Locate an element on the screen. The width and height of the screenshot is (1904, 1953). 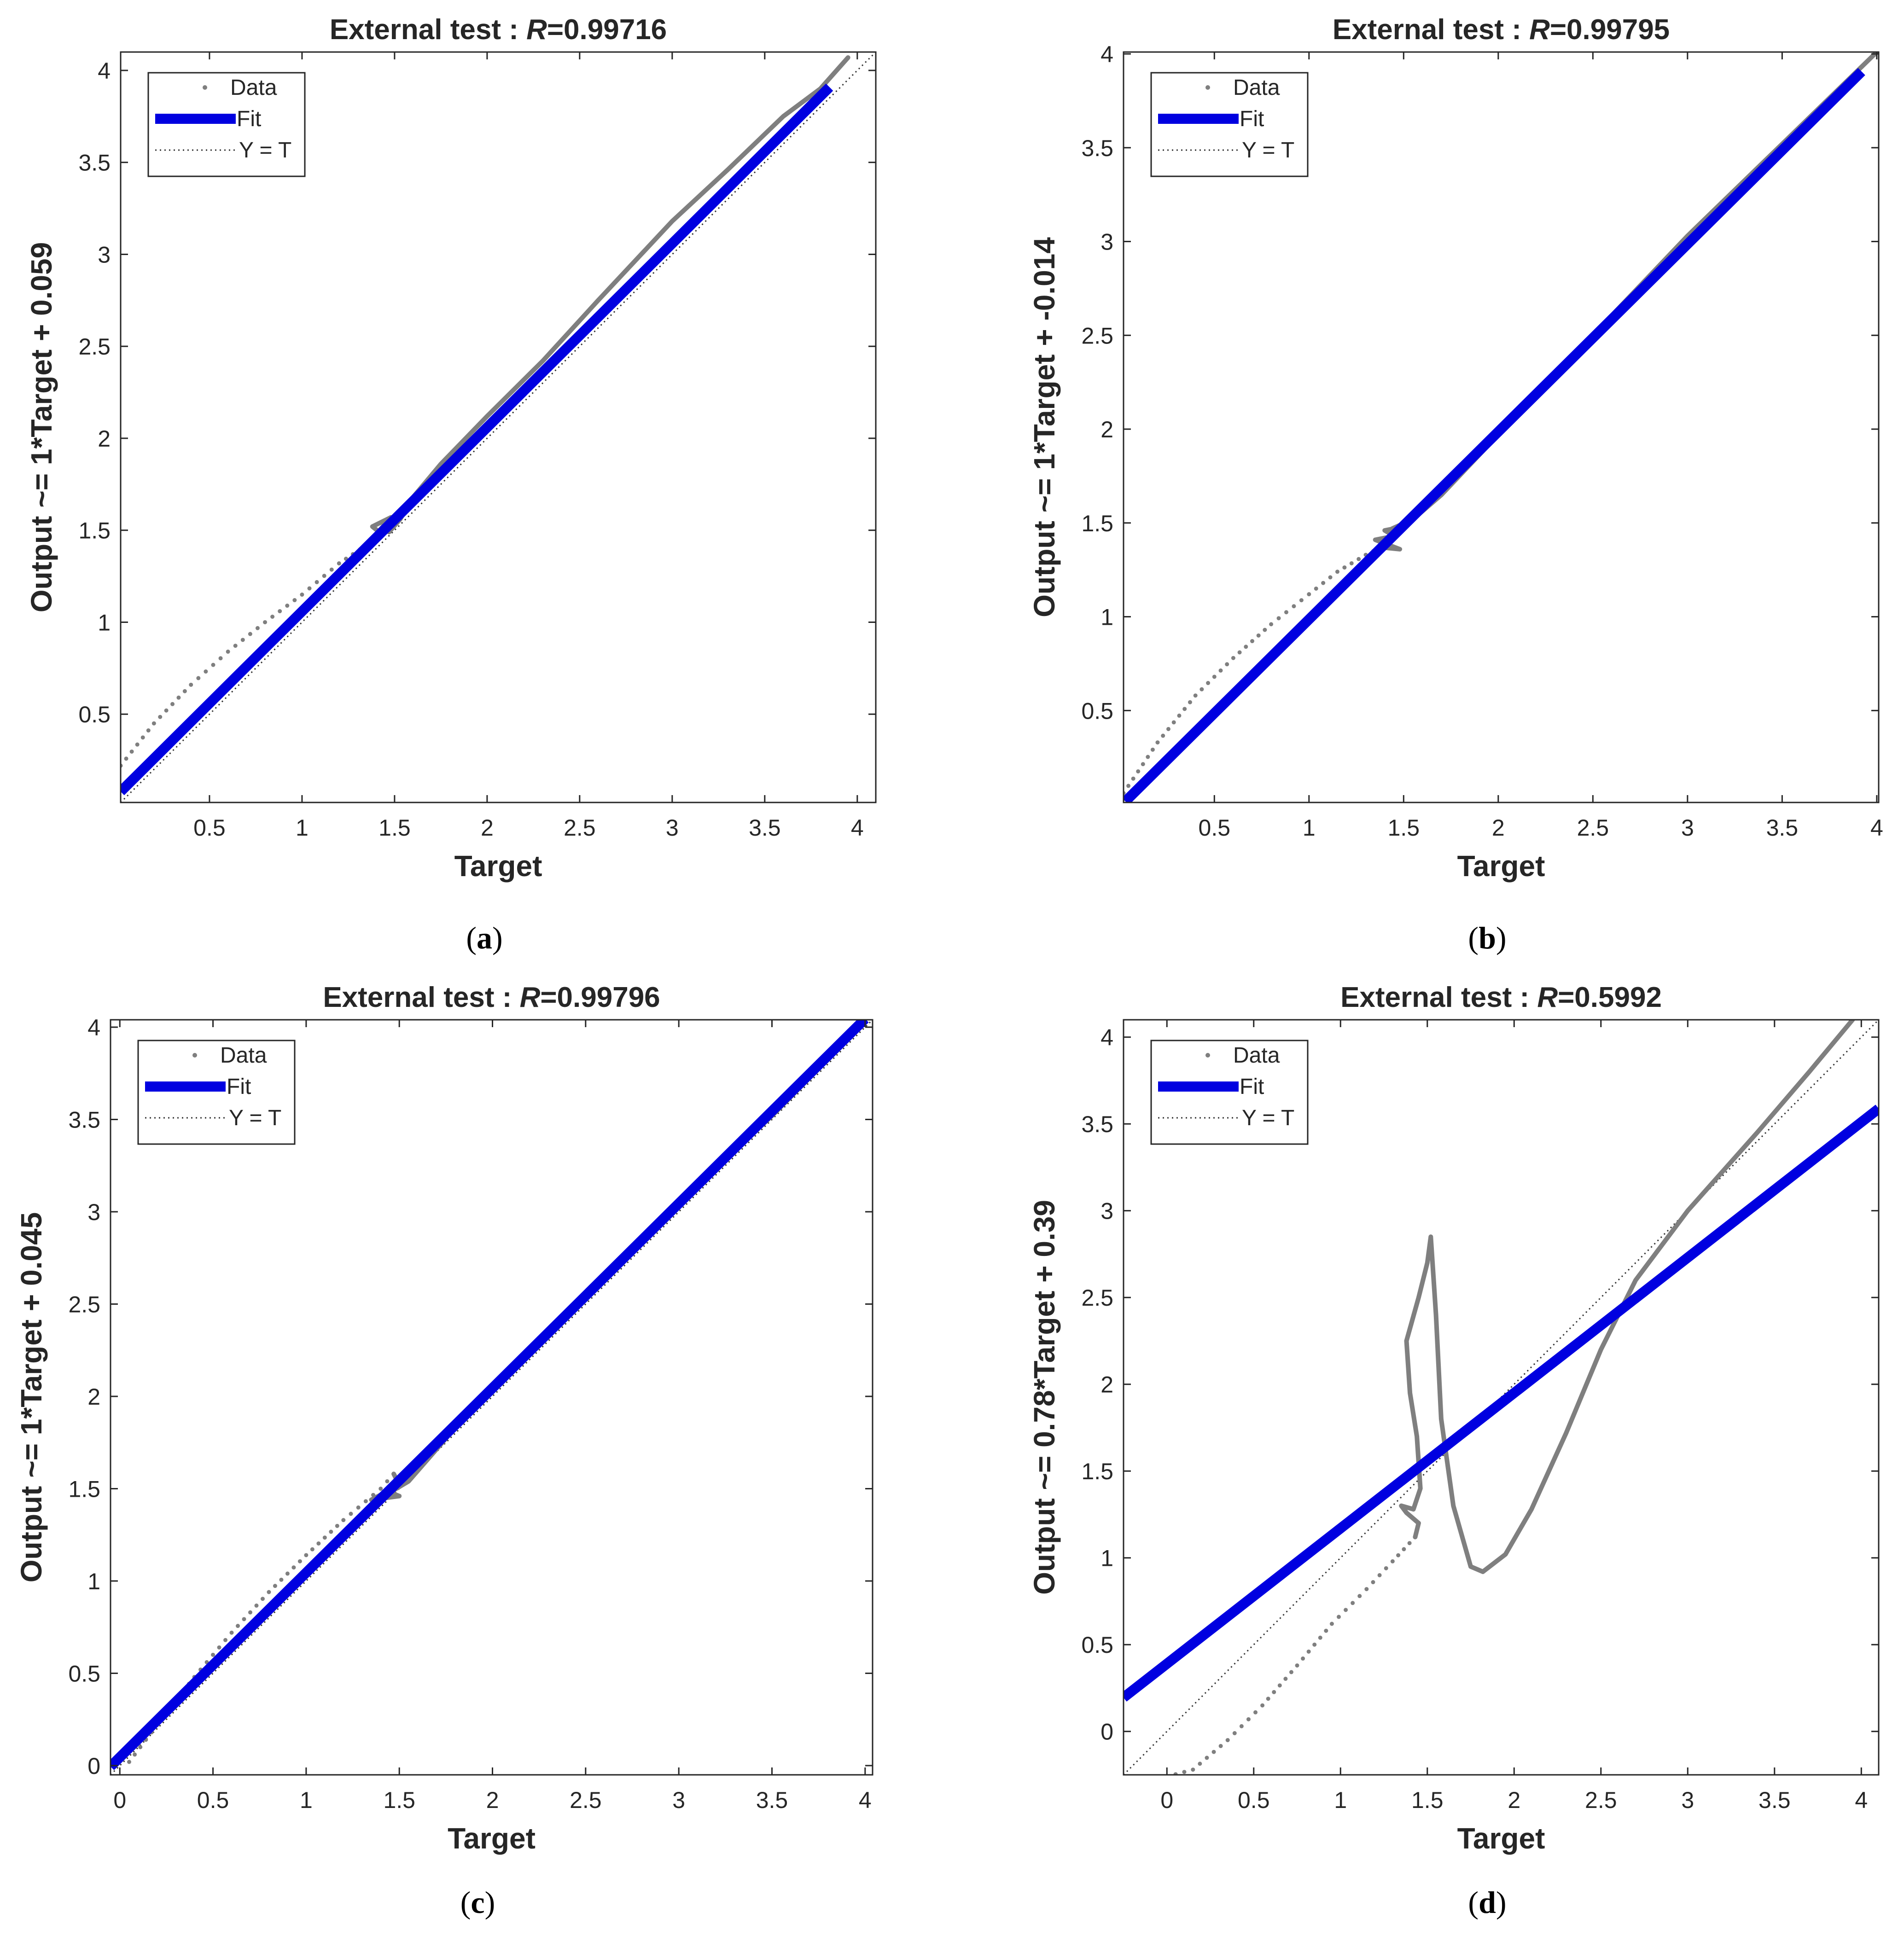
legend-identity-label: Y = T is located at coordinates (255, 1118).